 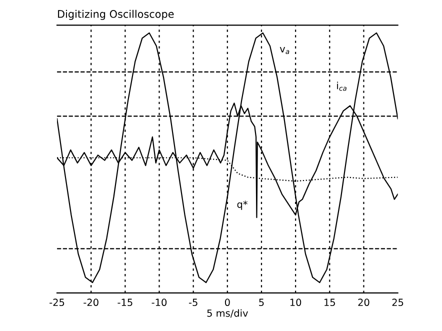 What do you see at coordinates (242, 205) in the screenshot?
I see `annotation: q*` at bounding box center [242, 205].